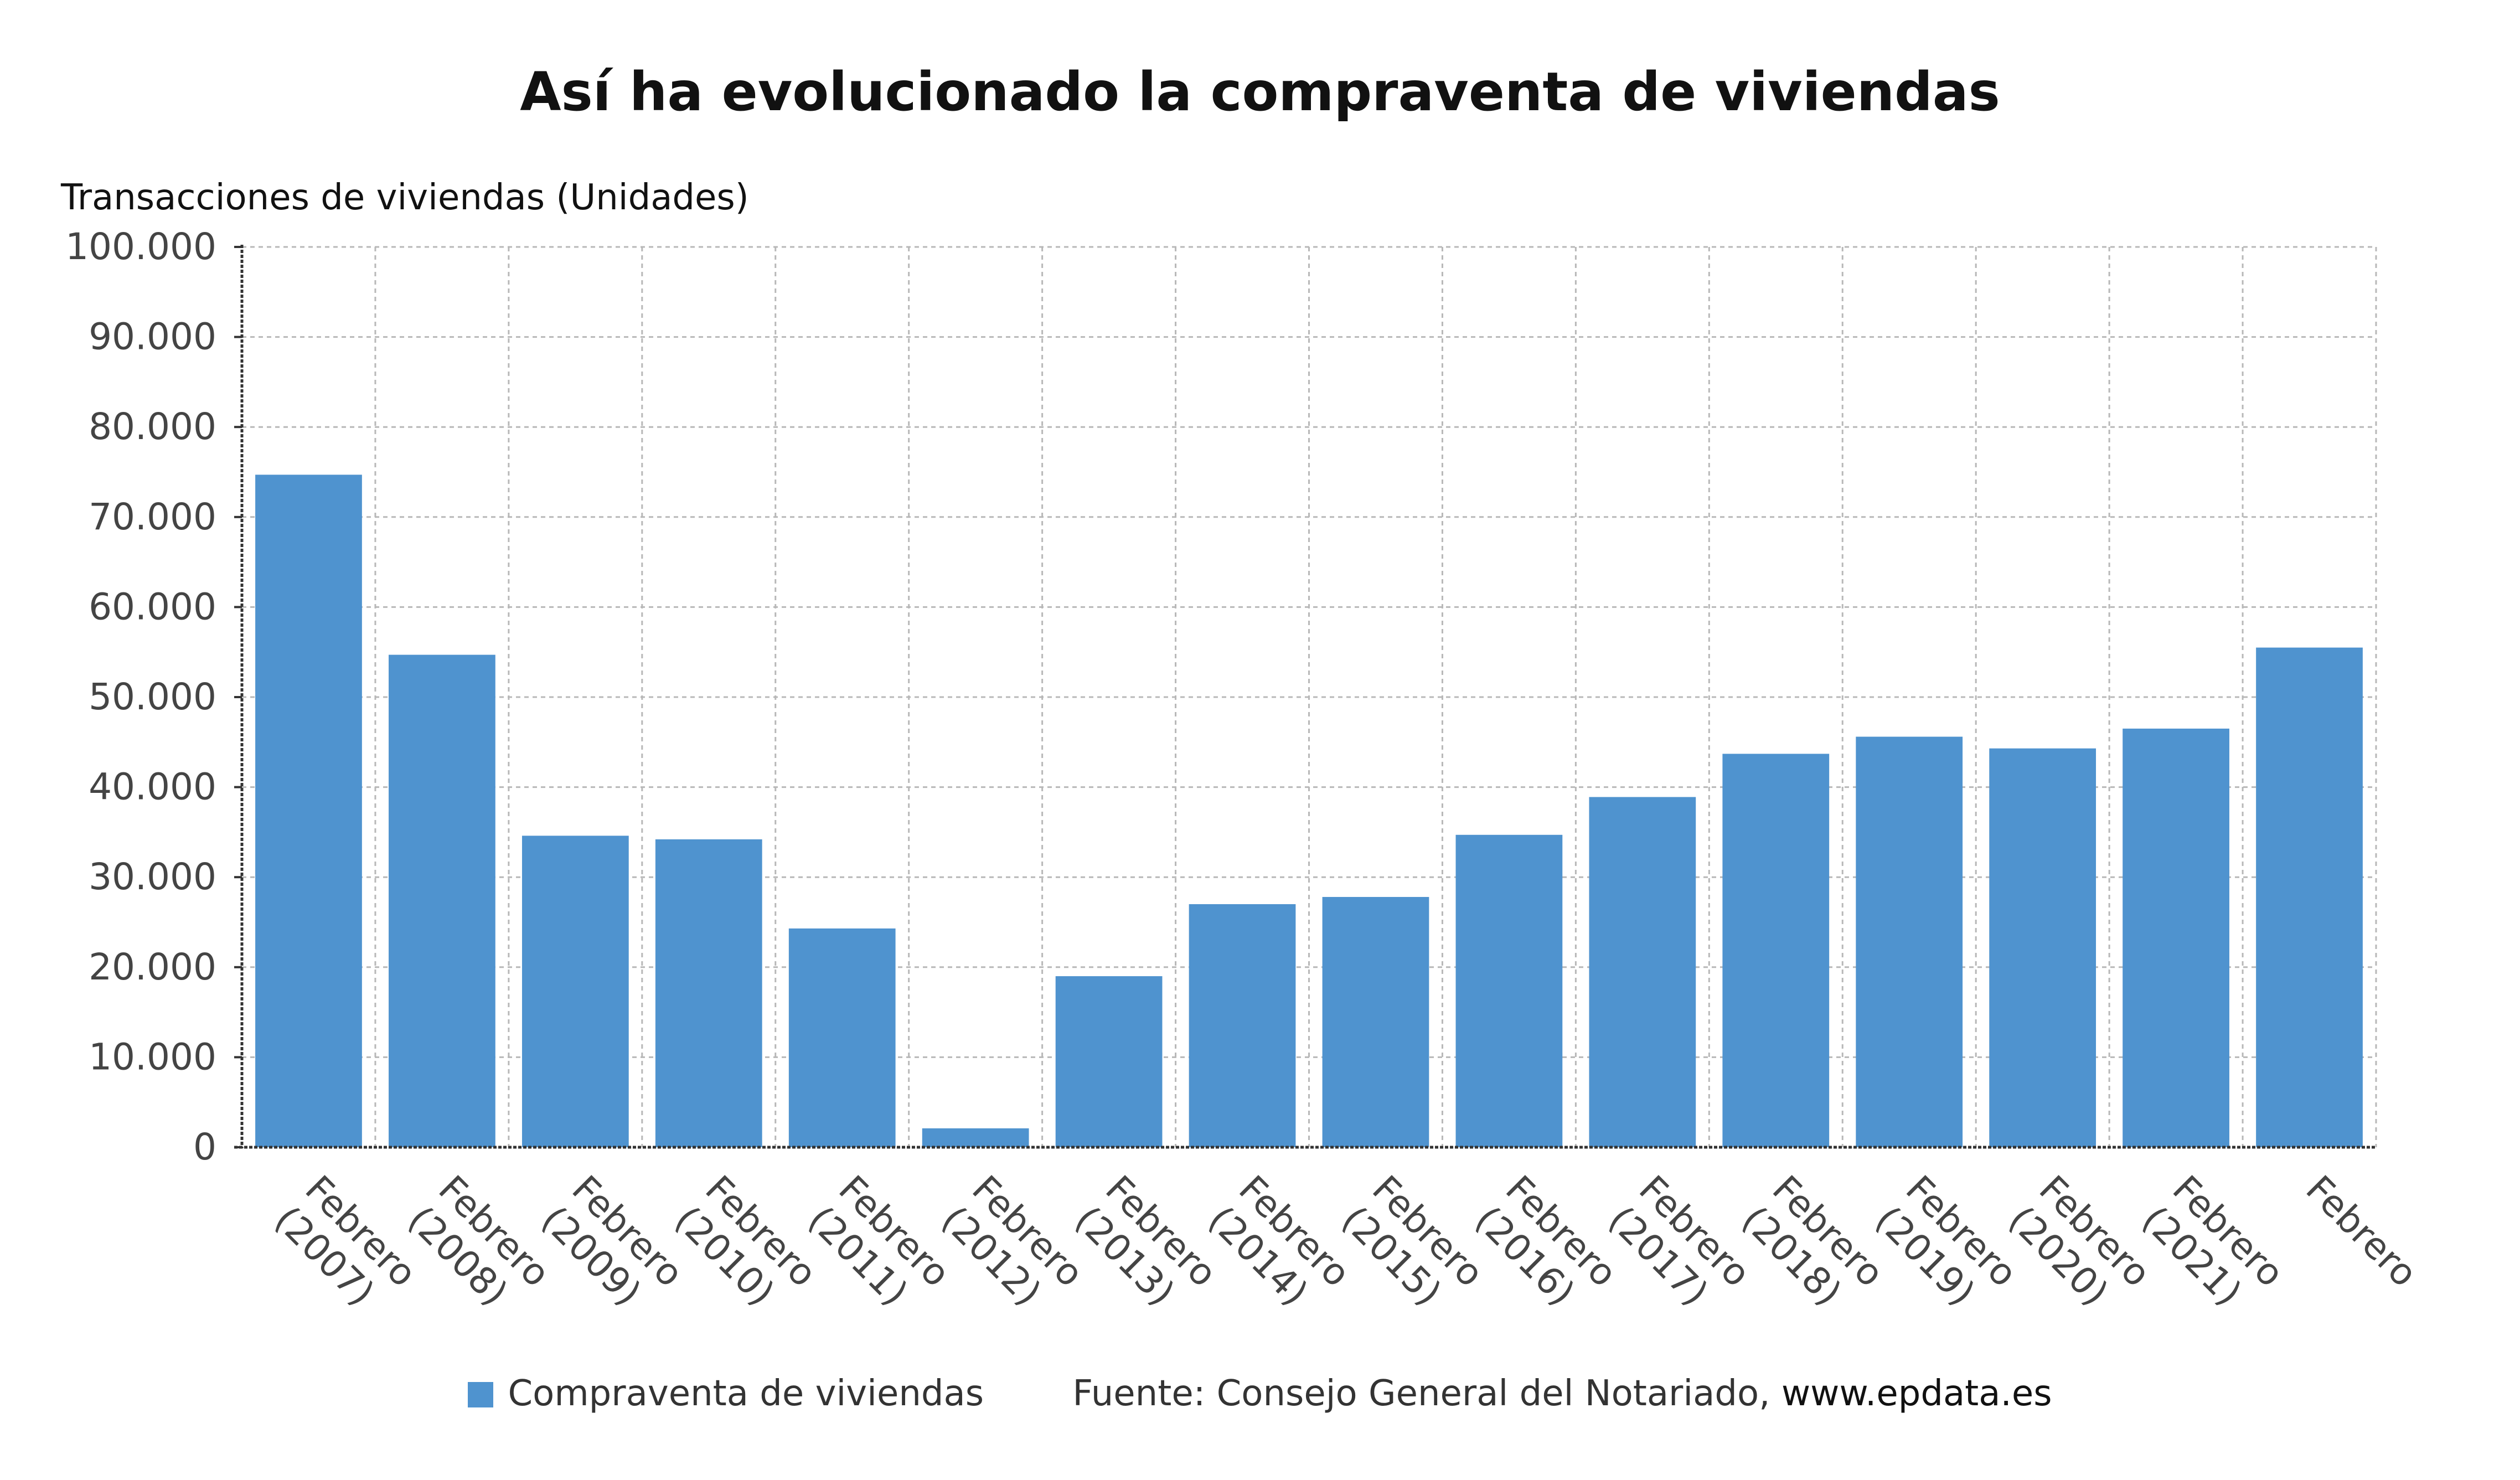  What do you see at coordinates (1279, 1246) in the screenshot?
I see `x-tick-label: Febrero(2014)` at bounding box center [1279, 1246].